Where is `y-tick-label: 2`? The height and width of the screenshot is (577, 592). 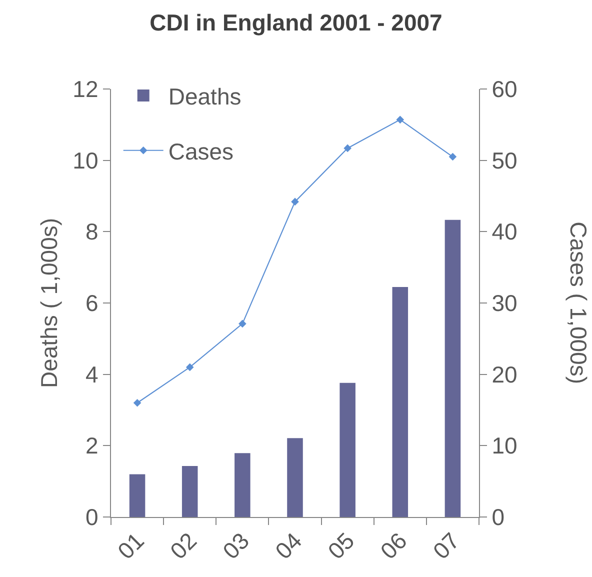
y-tick-label: 2 is located at coordinates (91, 445).